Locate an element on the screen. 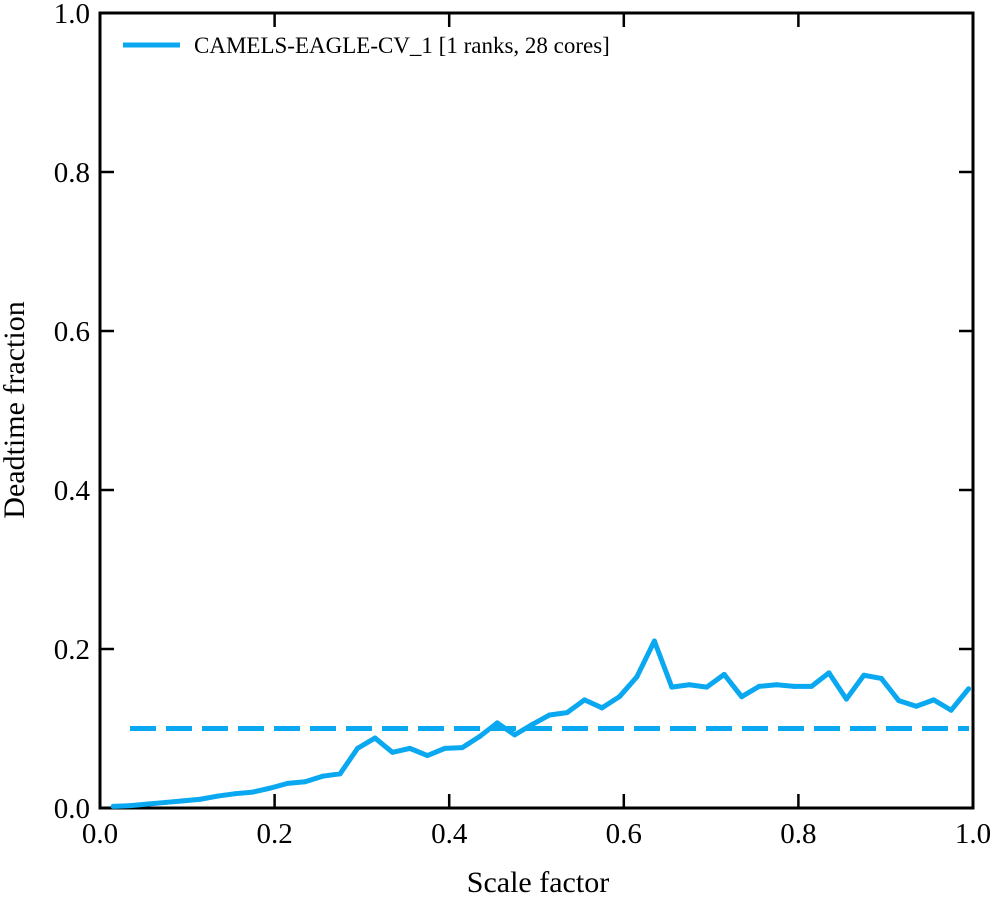 Image resolution: width=996 pixels, height=900 pixels. y-tick-label: 0.4 is located at coordinates (72, 491).